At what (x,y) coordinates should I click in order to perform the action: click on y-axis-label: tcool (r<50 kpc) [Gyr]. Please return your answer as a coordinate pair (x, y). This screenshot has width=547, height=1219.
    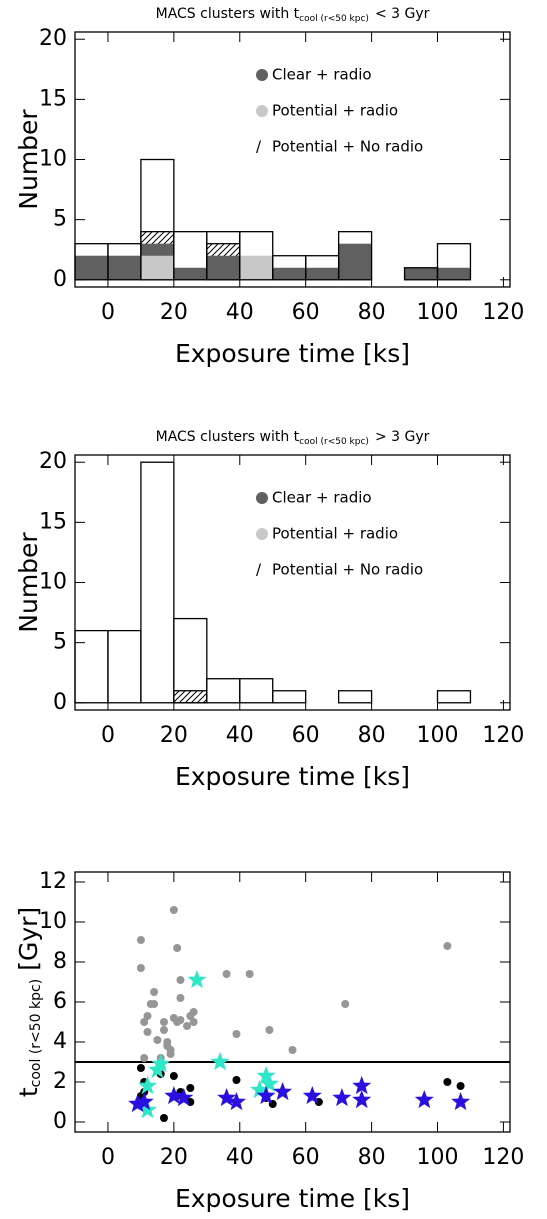
    Looking at the image, I should click on (29, 1002).